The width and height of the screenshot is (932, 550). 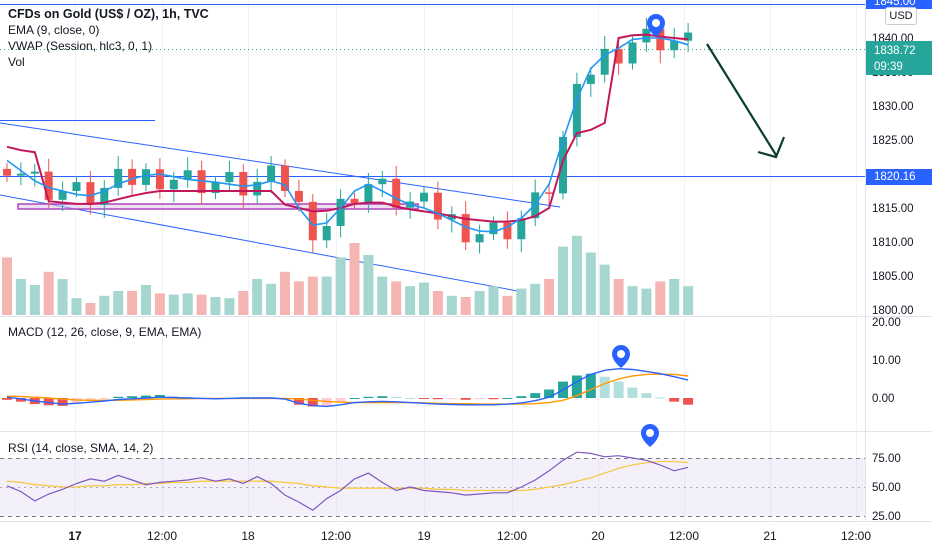 I want to click on vol-legend: Vol, so click(x=16, y=62).